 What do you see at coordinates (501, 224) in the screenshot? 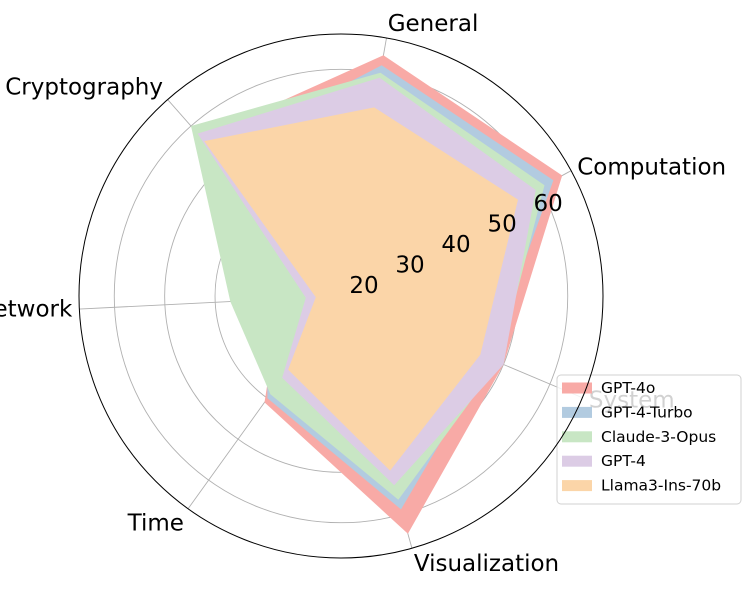
I see `radial-tick-label: 50` at bounding box center [501, 224].